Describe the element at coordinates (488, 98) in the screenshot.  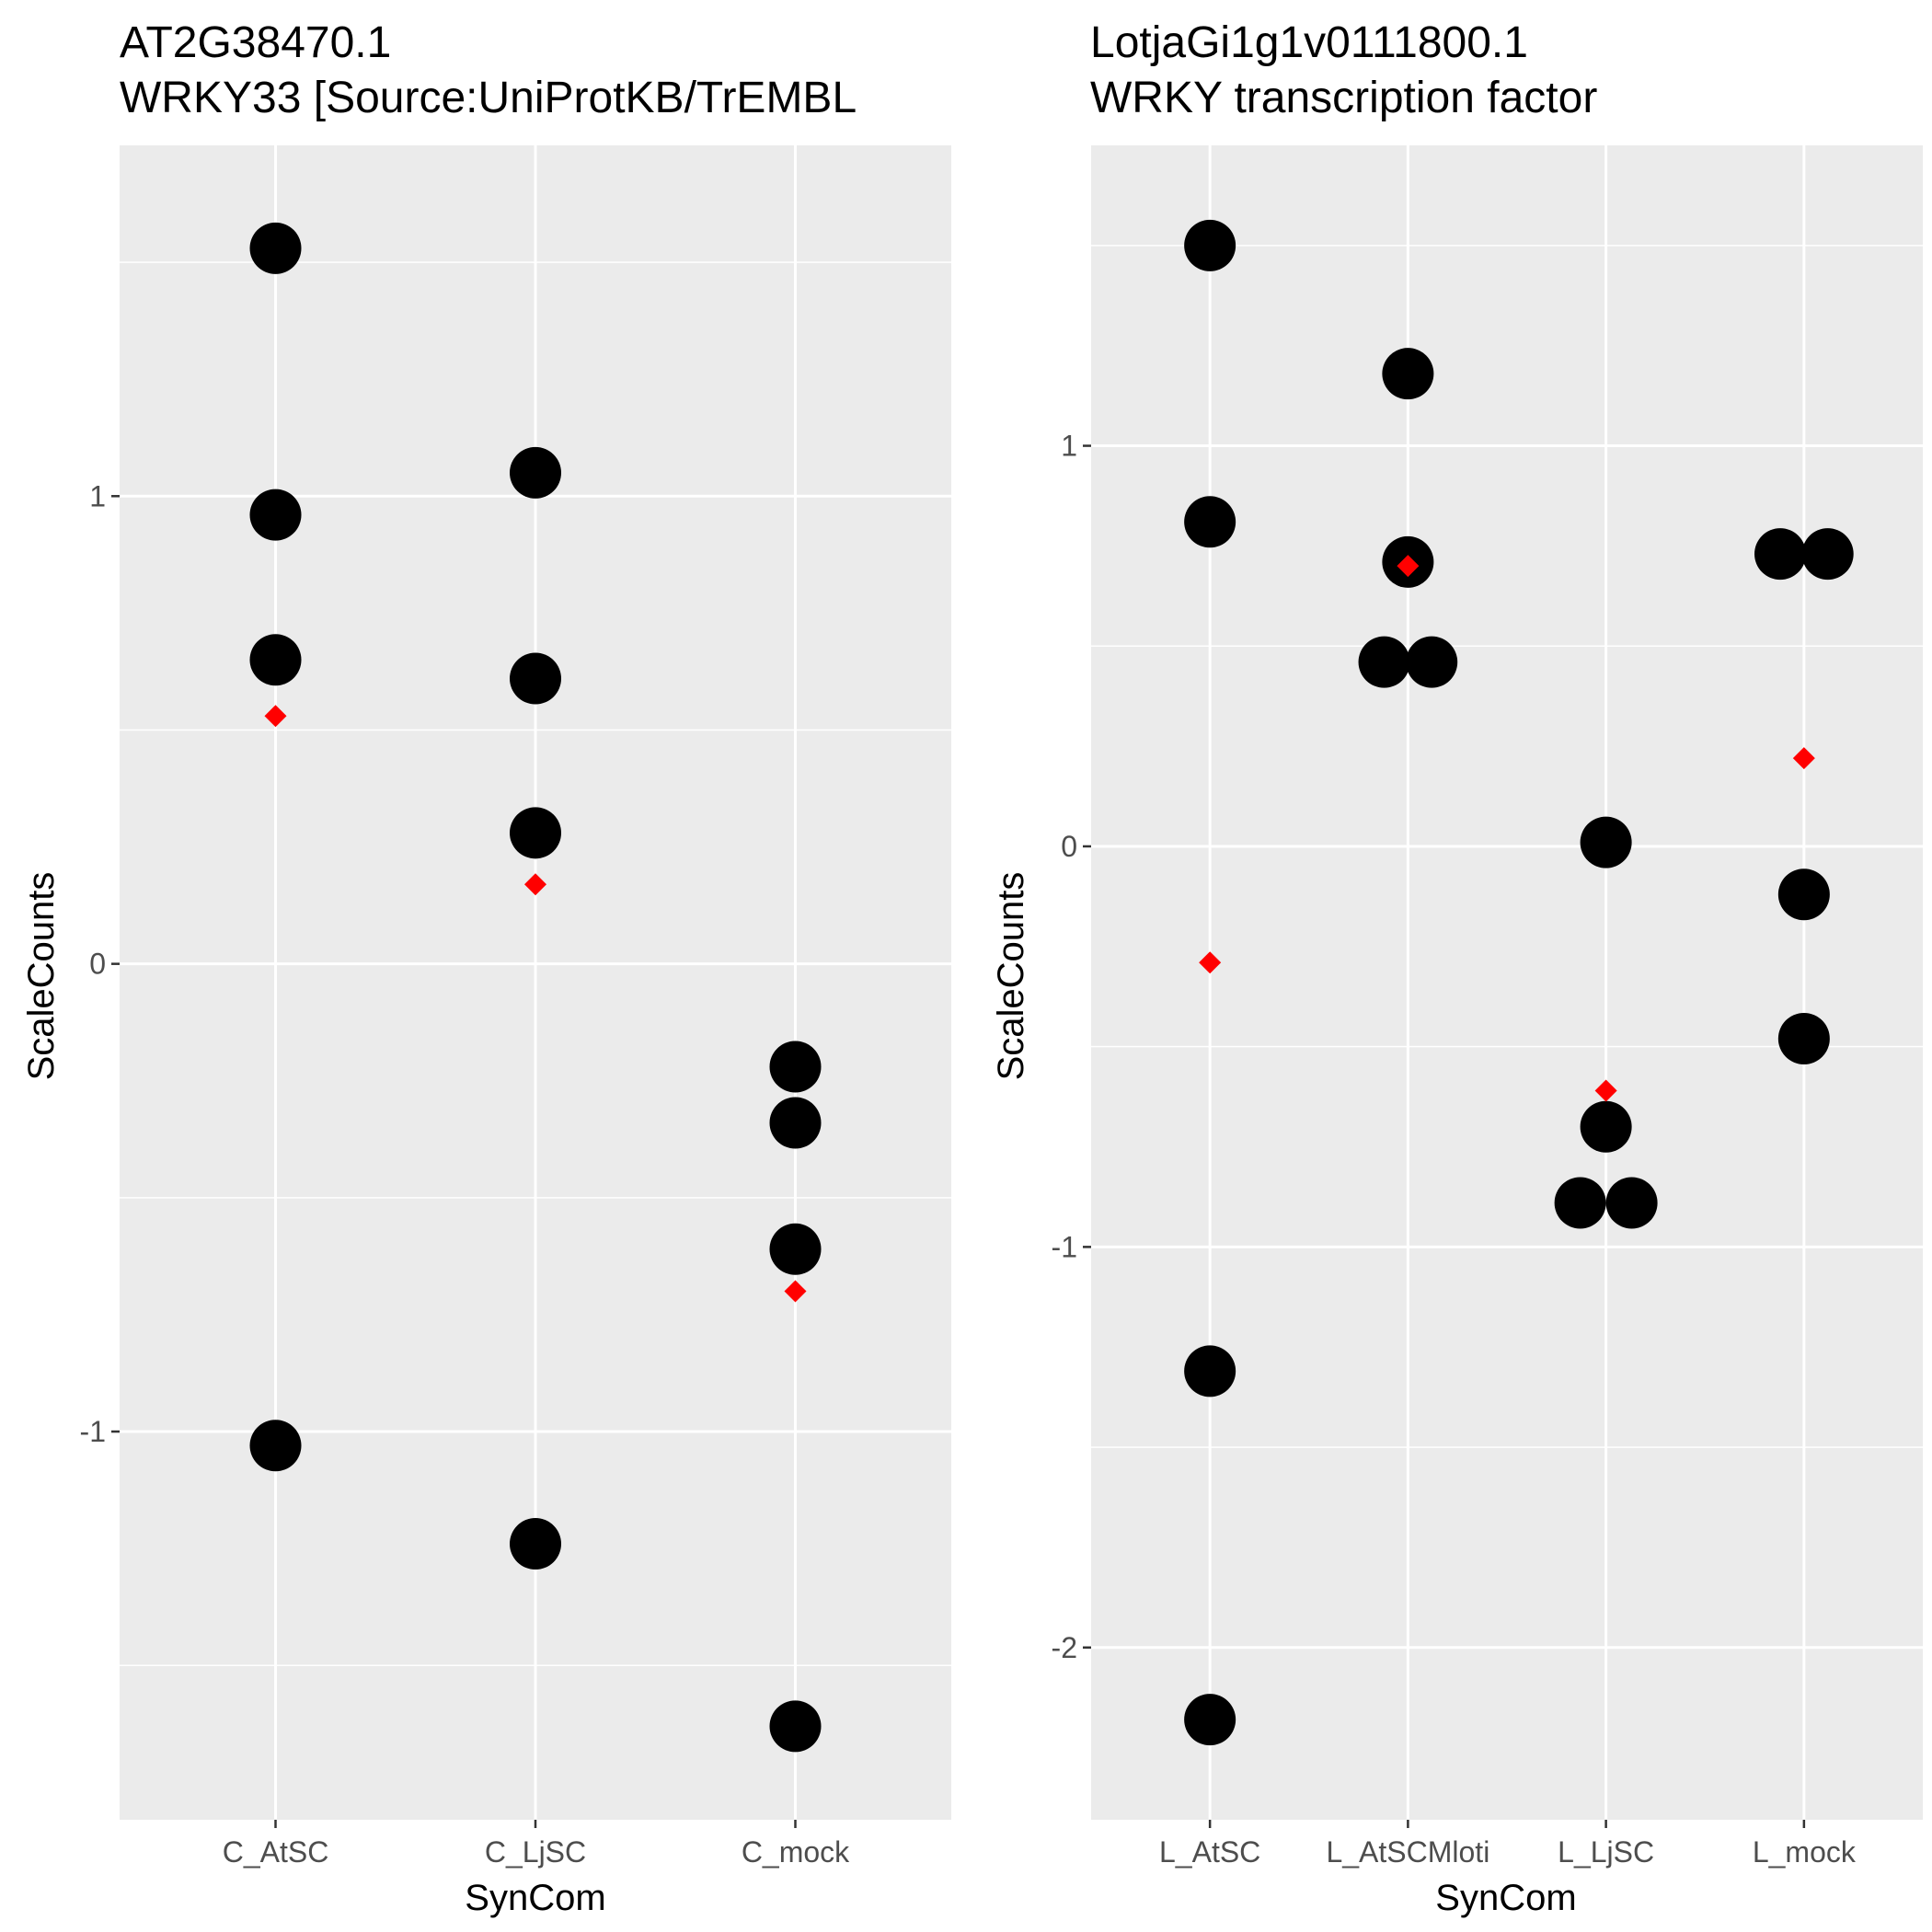
I see `panel-left-subtitle: WRKY33 [Source:UniProtKB/TrEMBL` at that location.